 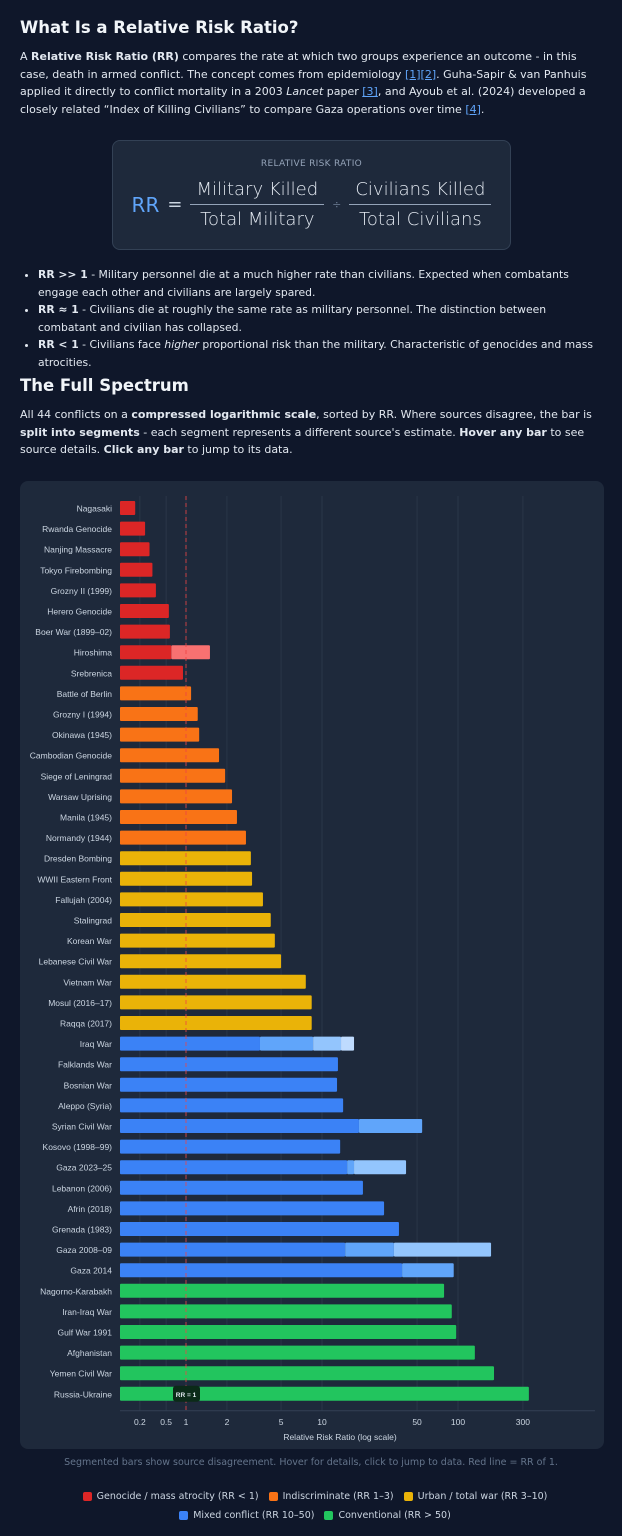 What do you see at coordinates (370, 91) in the screenshot?
I see `ref-link-3: [3]` at bounding box center [370, 91].